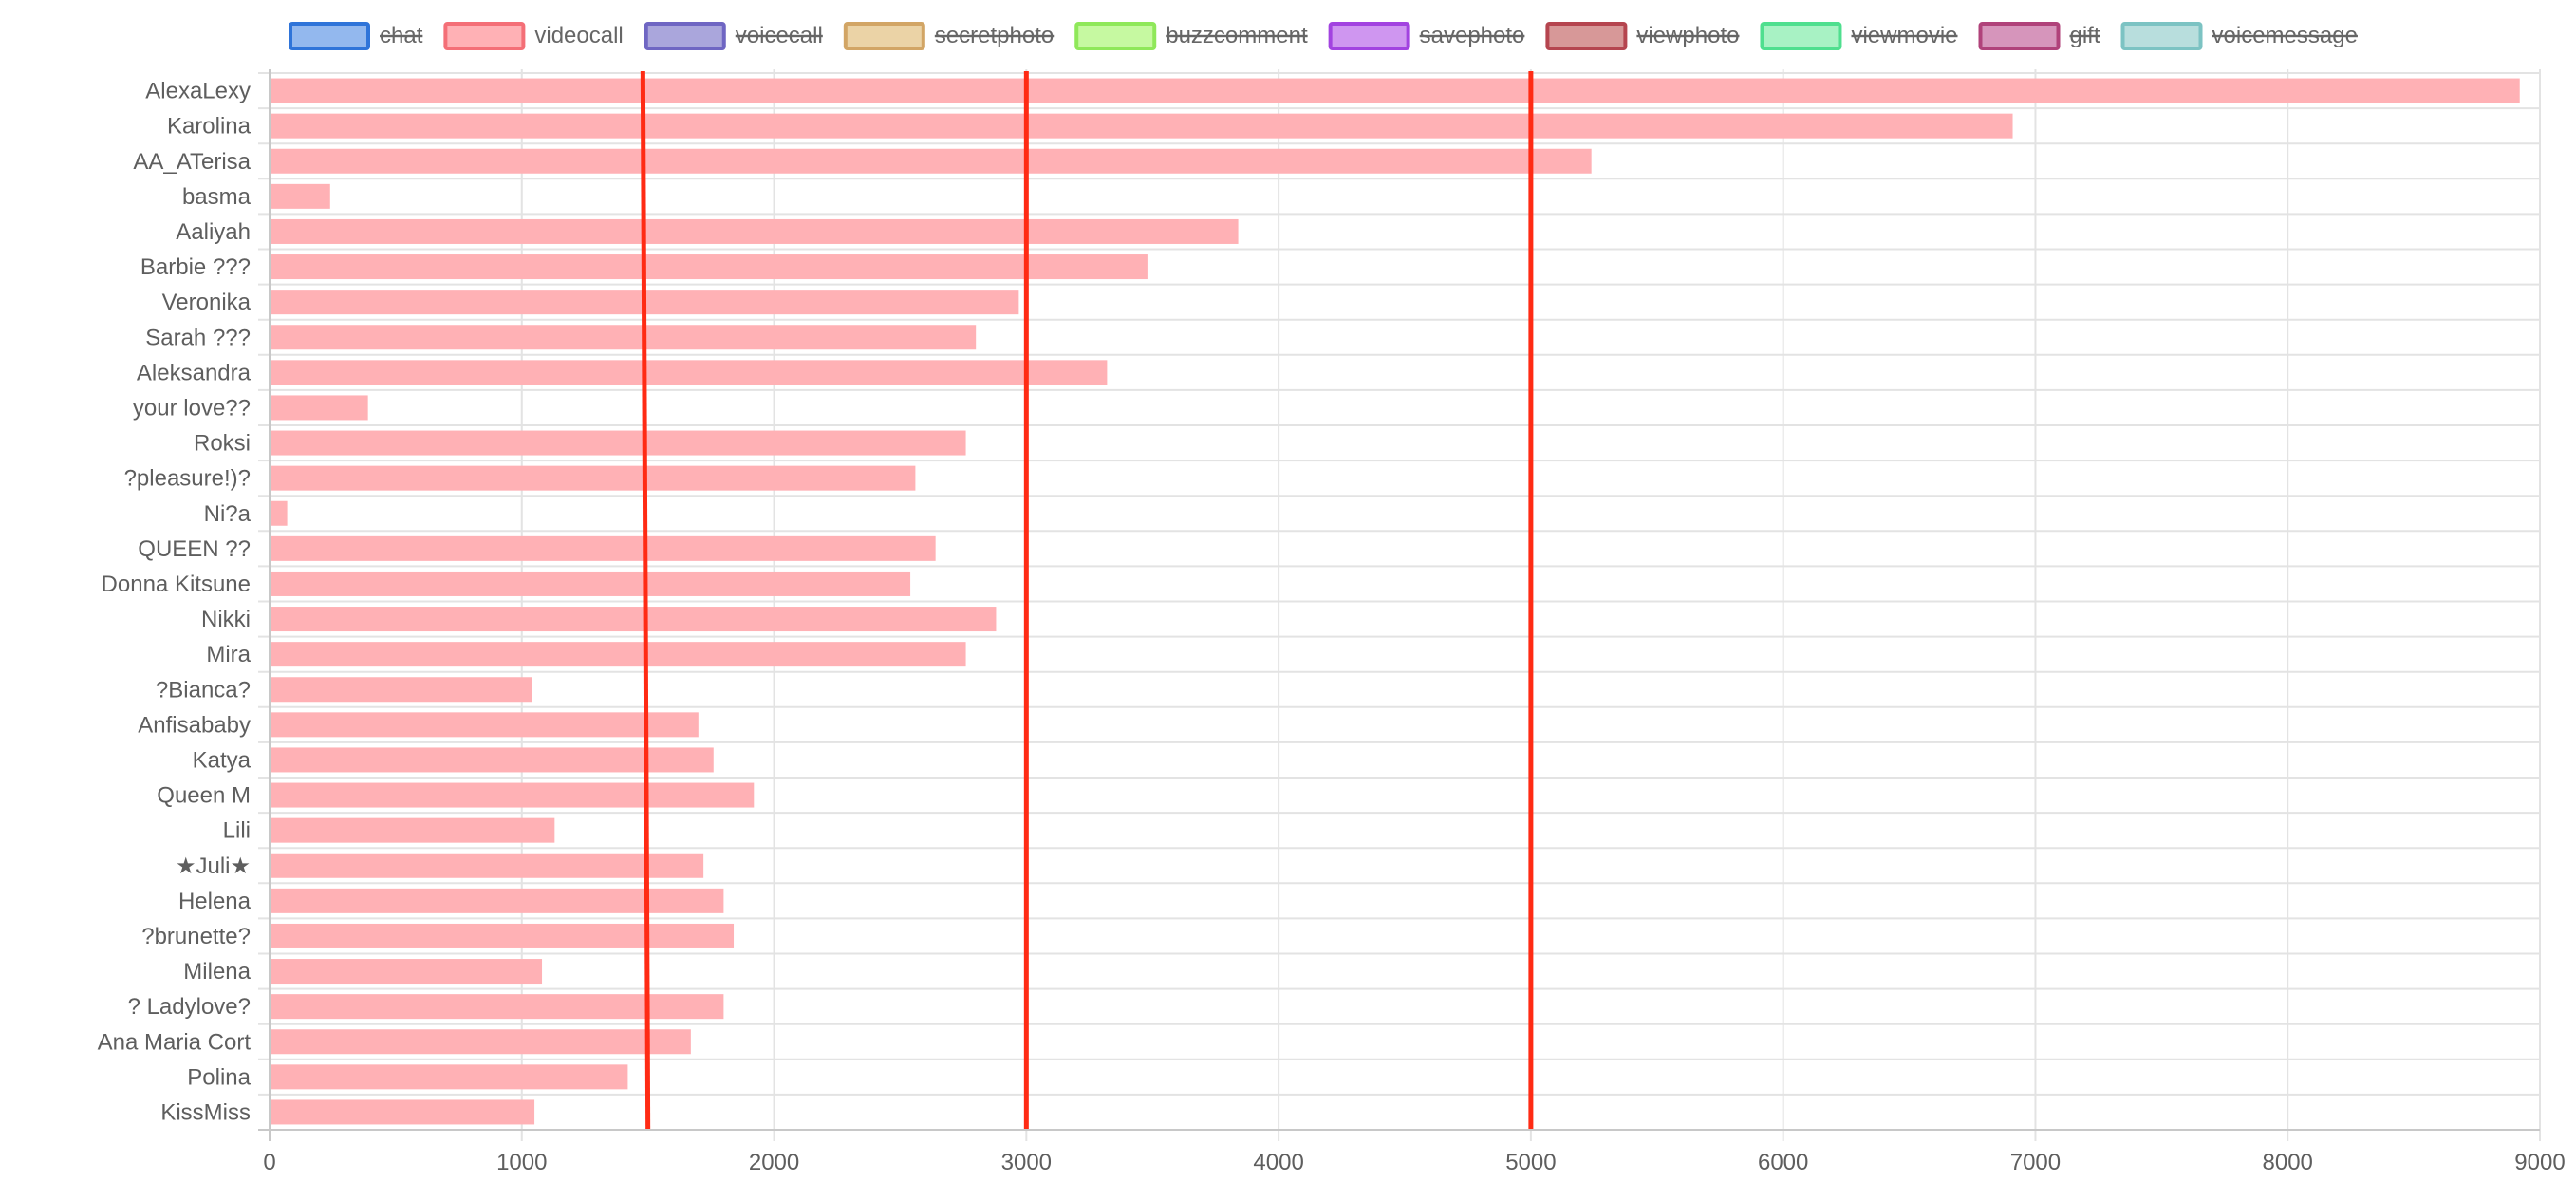 This screenshot has height=1182, width=2576. Describe the element at coordinates (203, 690) in the screenshot. I see `y-tick-label: ?Bianca?` at that location.